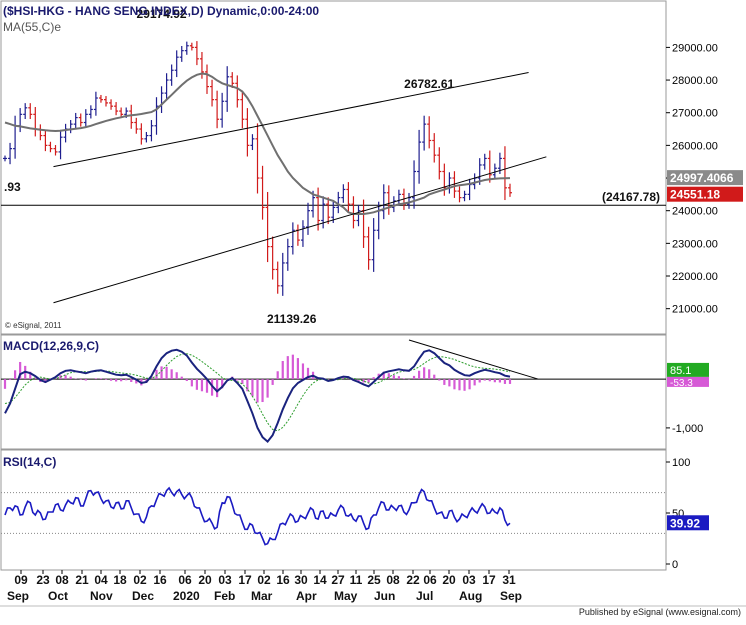  Describe the element at coordinates (681, 383) in the screenshot. I see `macd-signal-text: -53.3` at that location.